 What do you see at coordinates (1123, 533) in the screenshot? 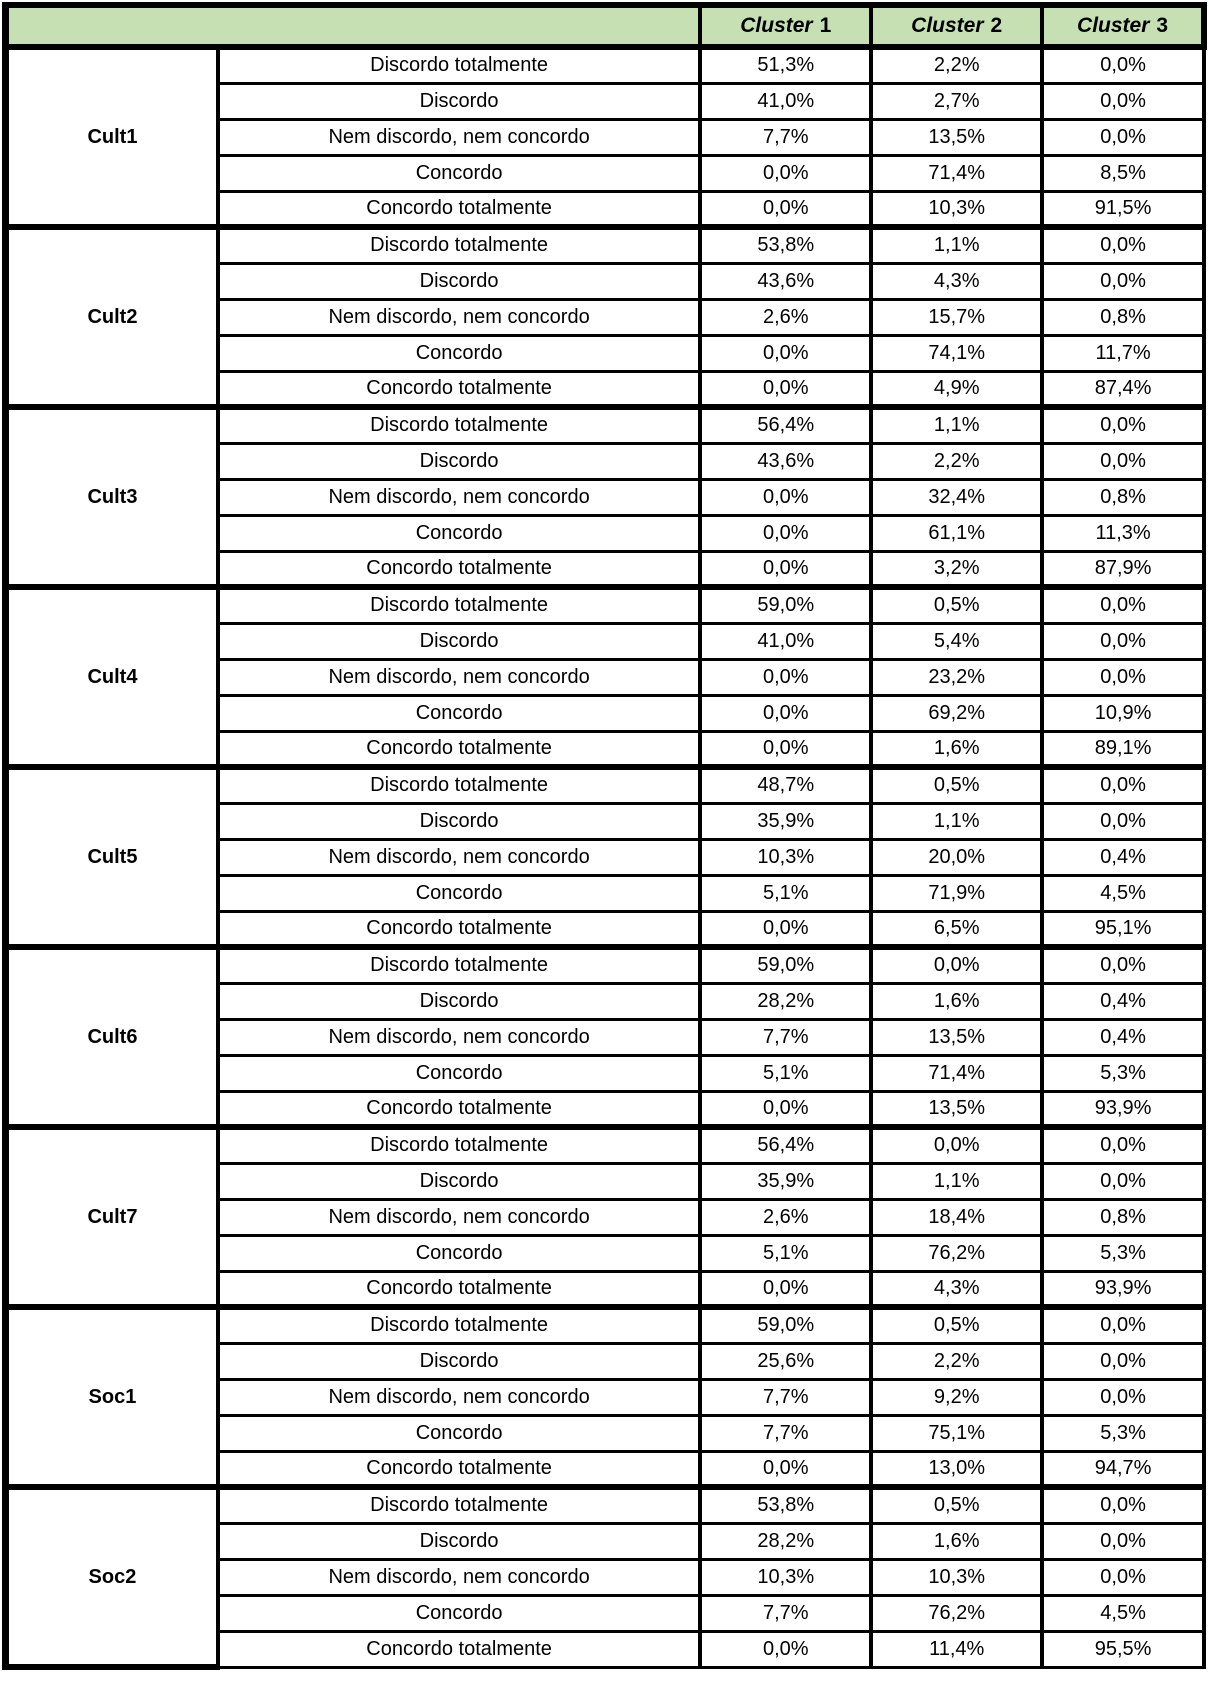
I see `value-cell: 11,3%` at bounding box center [1123, 533].